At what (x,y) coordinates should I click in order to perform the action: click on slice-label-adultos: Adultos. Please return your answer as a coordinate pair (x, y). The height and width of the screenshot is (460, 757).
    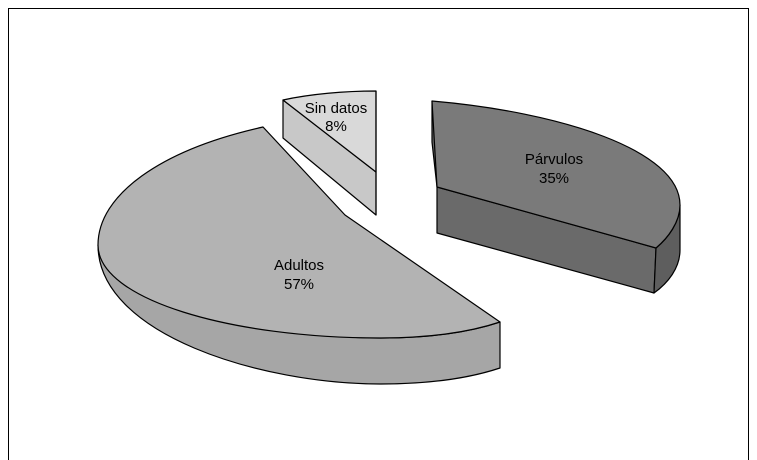
    Looking at the image, I should click on (299, 265).